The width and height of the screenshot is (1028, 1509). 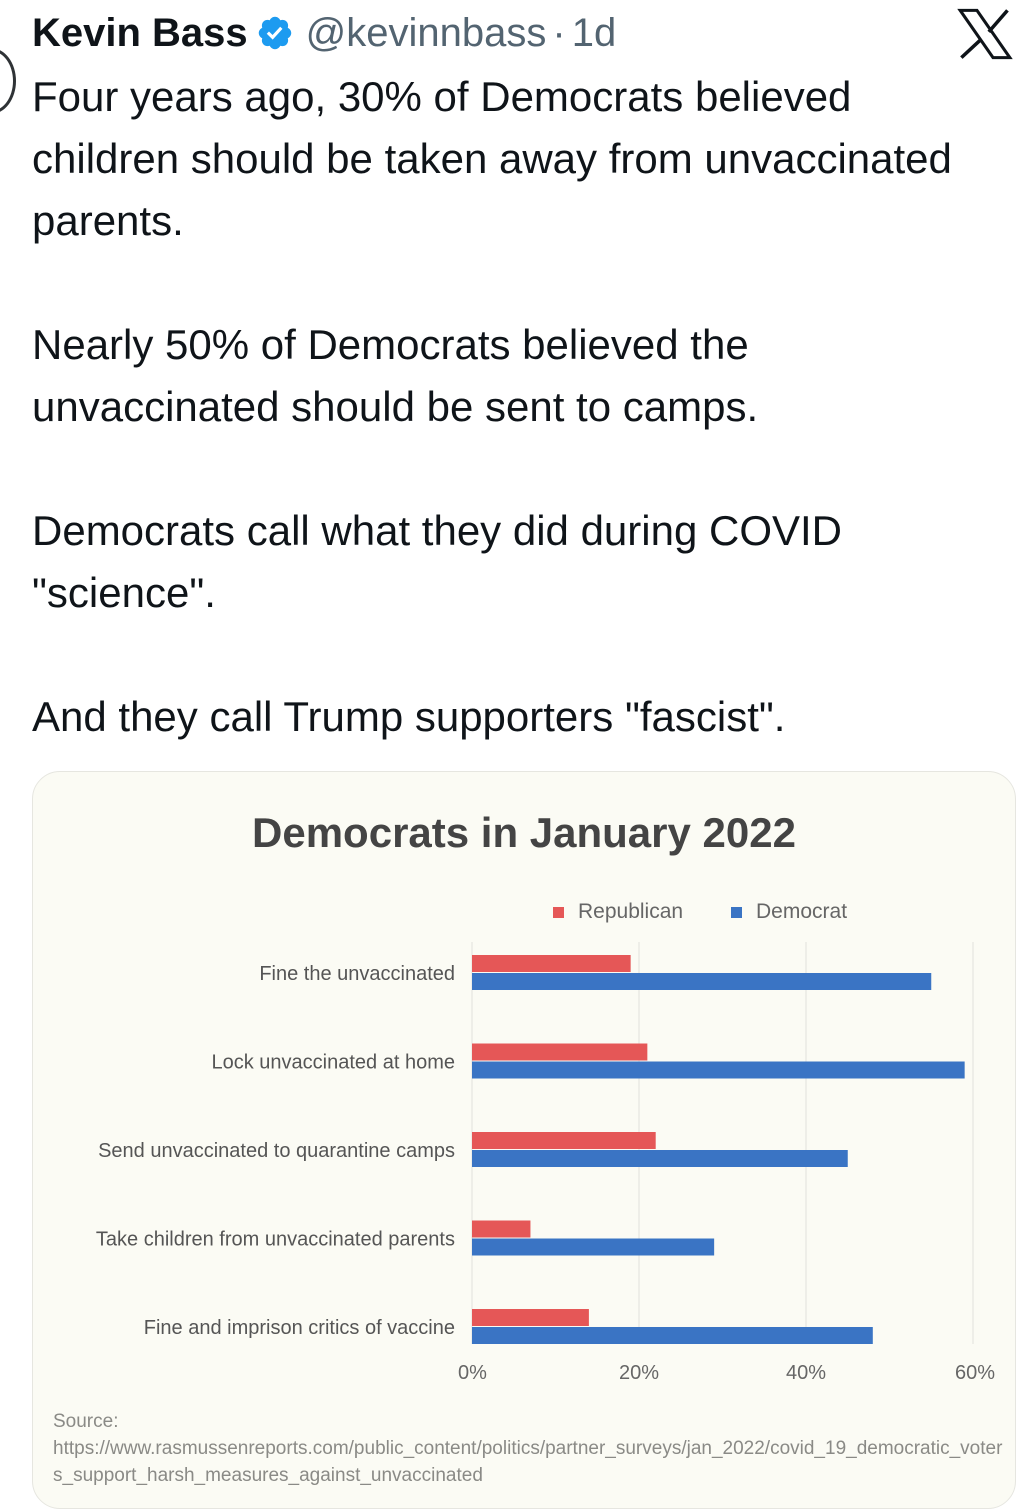 I want to click on x-tick-label: 60%, so click(x=975, y=1373).